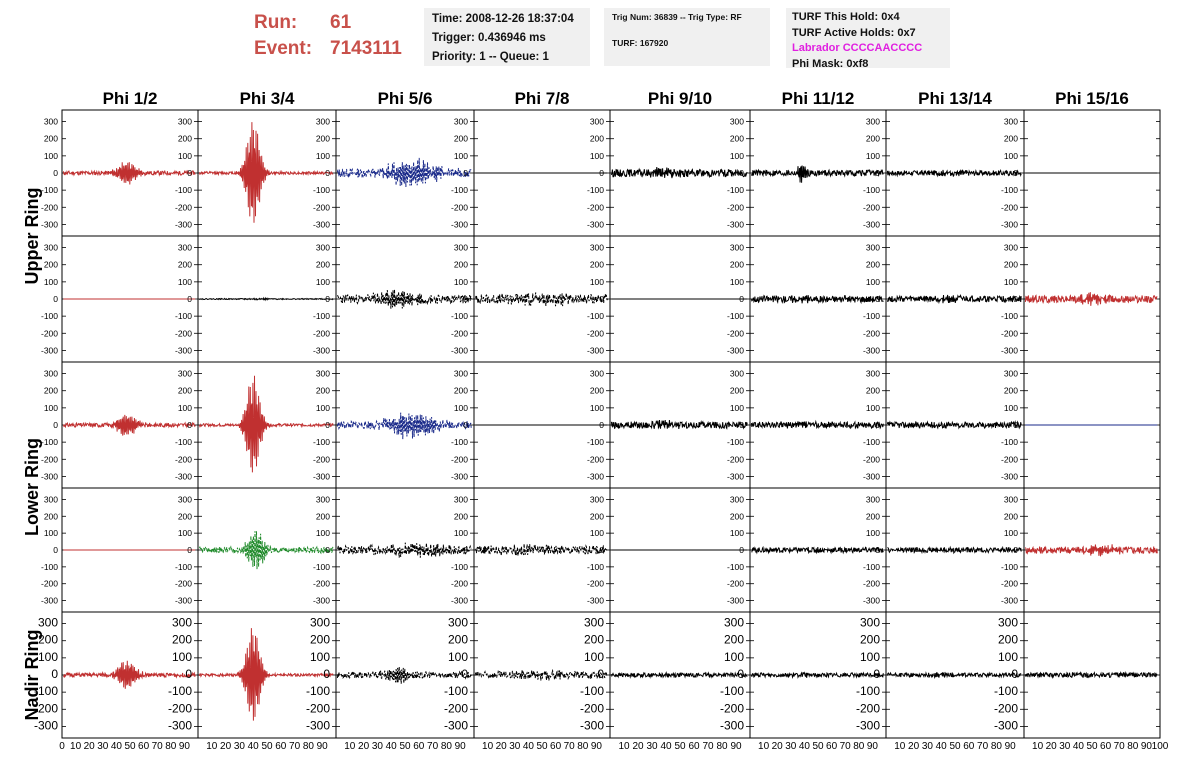 The image size is (1196, 772). I want to click on ring-label: Nadir Ring, so click(32, 674).